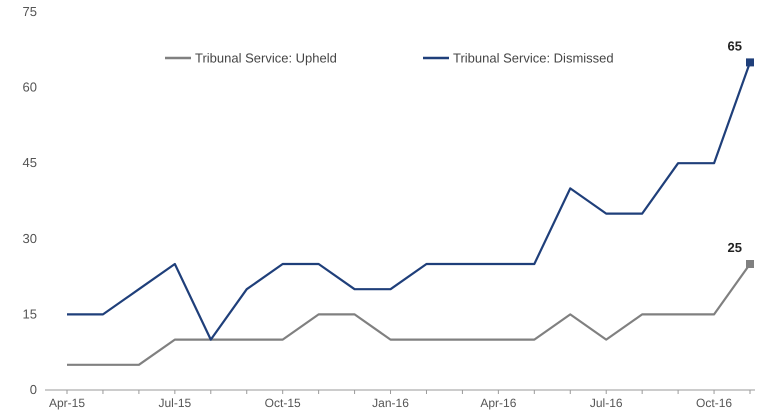 This screenshot has height=414, width=763. I want to click on x-tick-label: Jan-16, so click(391, 403).